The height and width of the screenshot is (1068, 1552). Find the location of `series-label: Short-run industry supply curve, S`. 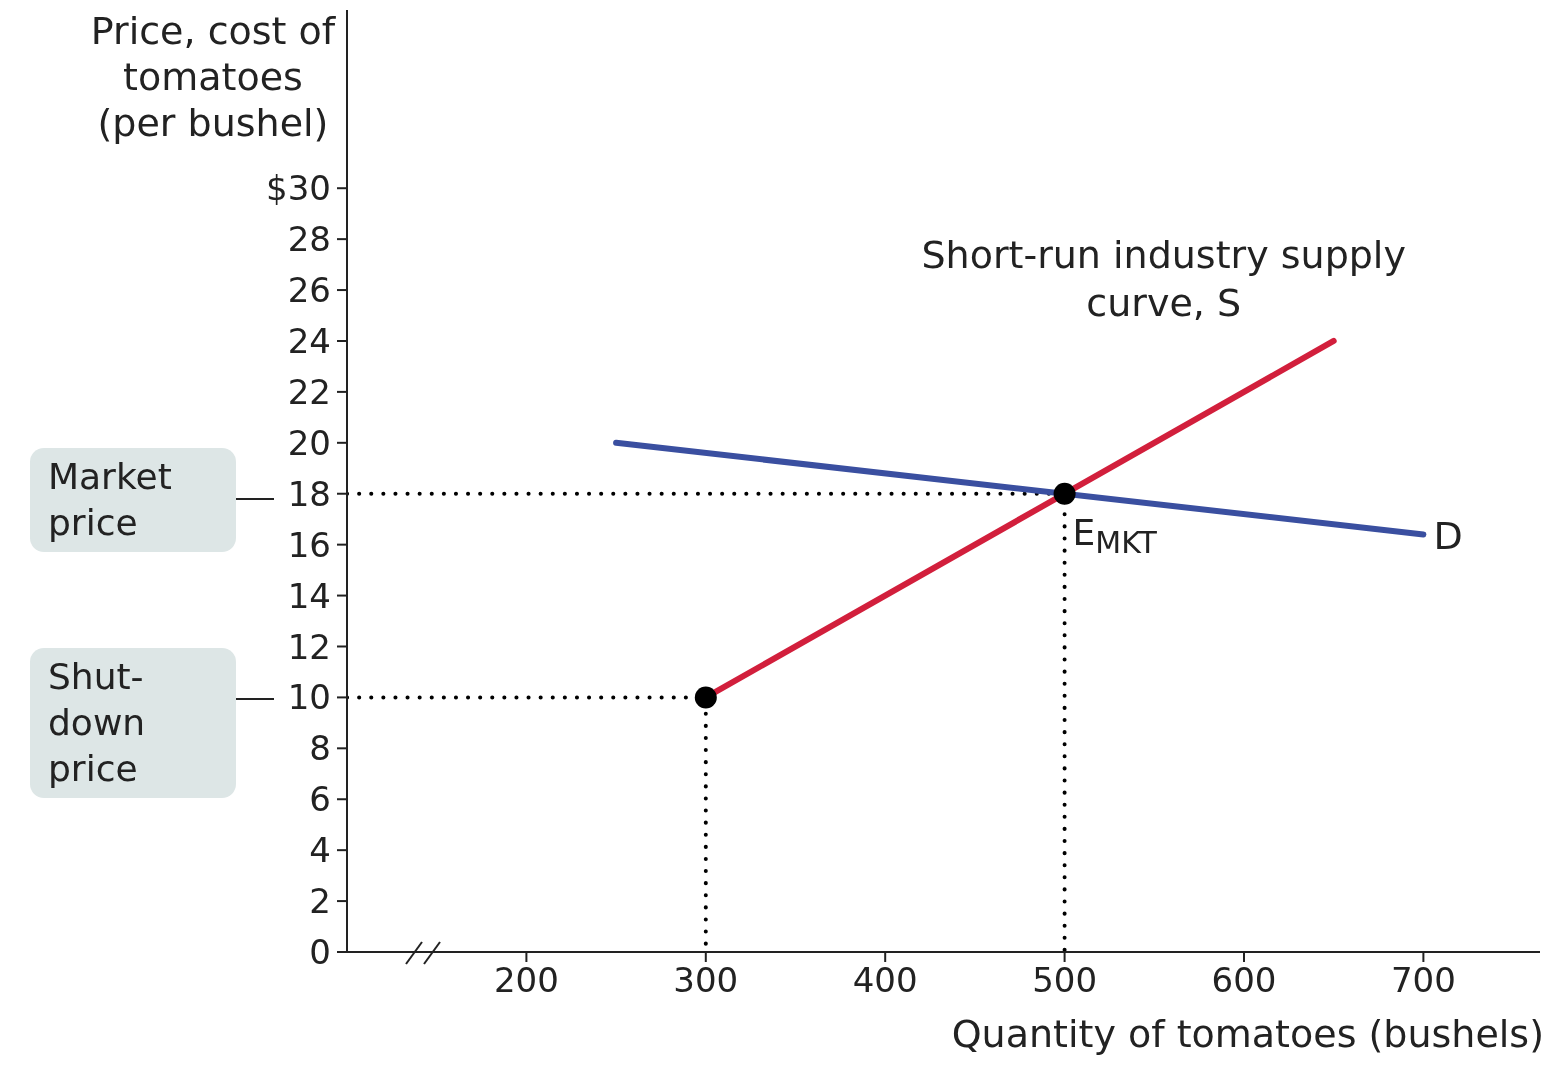

series-label: Short-run industry supply curve, S is located at coordinates (1163, 279).